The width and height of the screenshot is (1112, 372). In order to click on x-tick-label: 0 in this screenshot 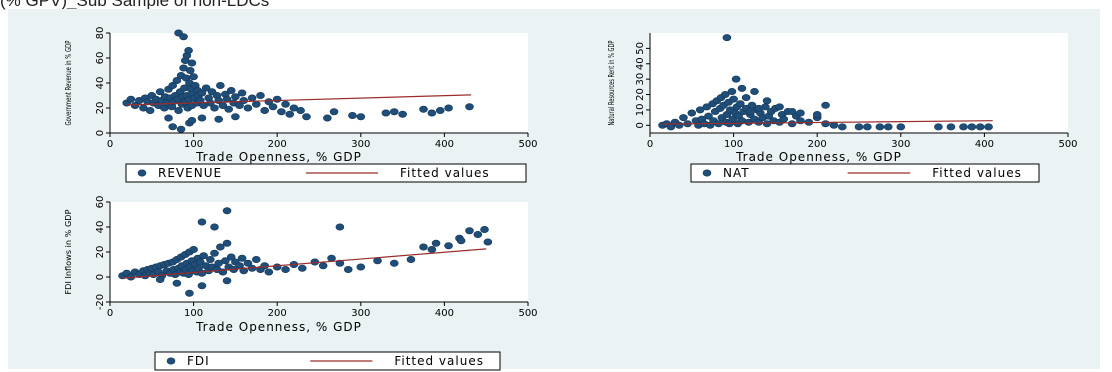, I will do `click(110, 313)`.